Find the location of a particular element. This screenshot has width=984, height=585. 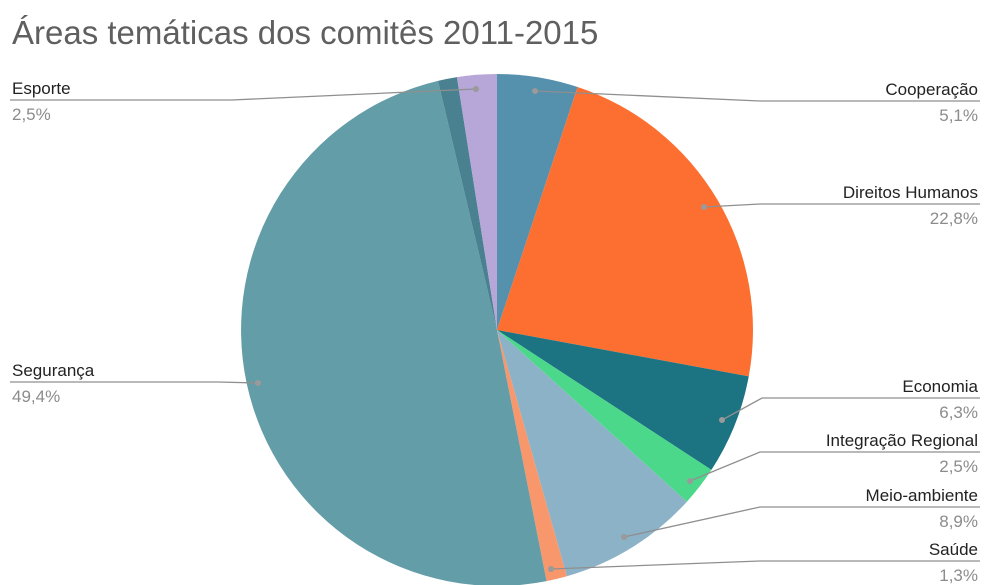

slice-label-sa-de: Saúde is located at coordinates (953, 549).